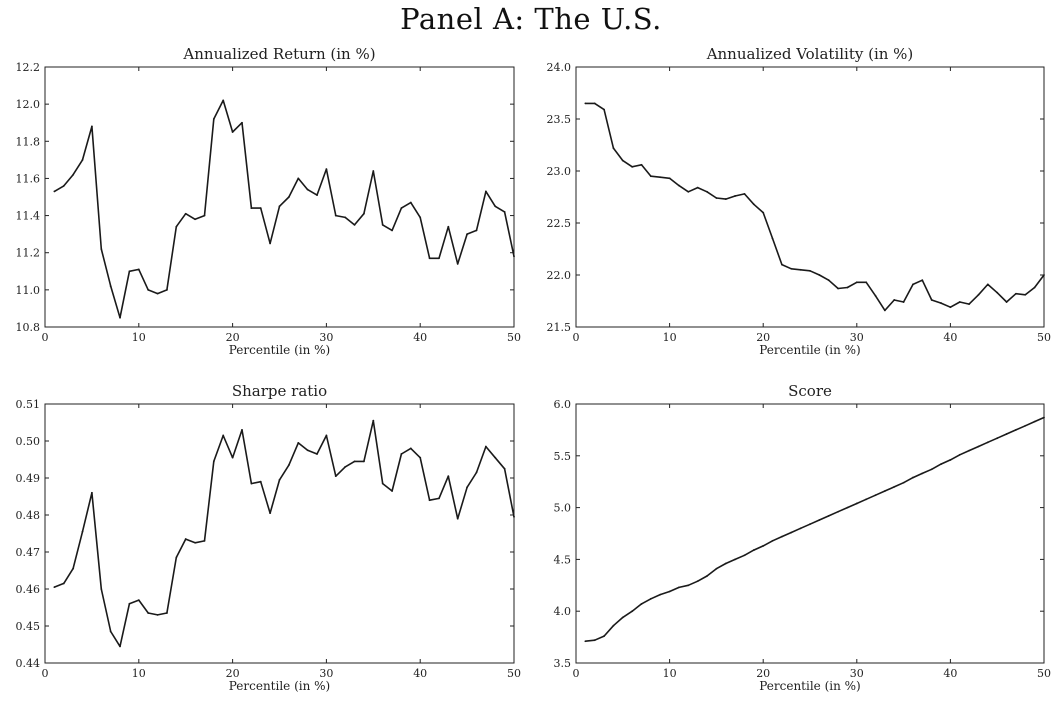  Describe the element at coordinates (563, 508) in the screenshot. I see `y-tick-label: 5.0` at that location.